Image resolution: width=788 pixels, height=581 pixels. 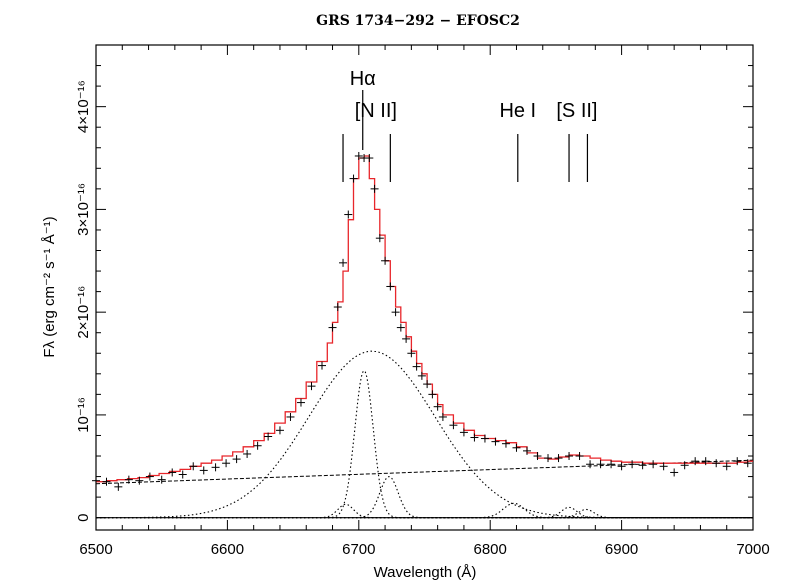 What do you see at coordinates (621, 549) in the screenshot?
I see `x-tick-label: 6900` at bounding box center [621, 549].